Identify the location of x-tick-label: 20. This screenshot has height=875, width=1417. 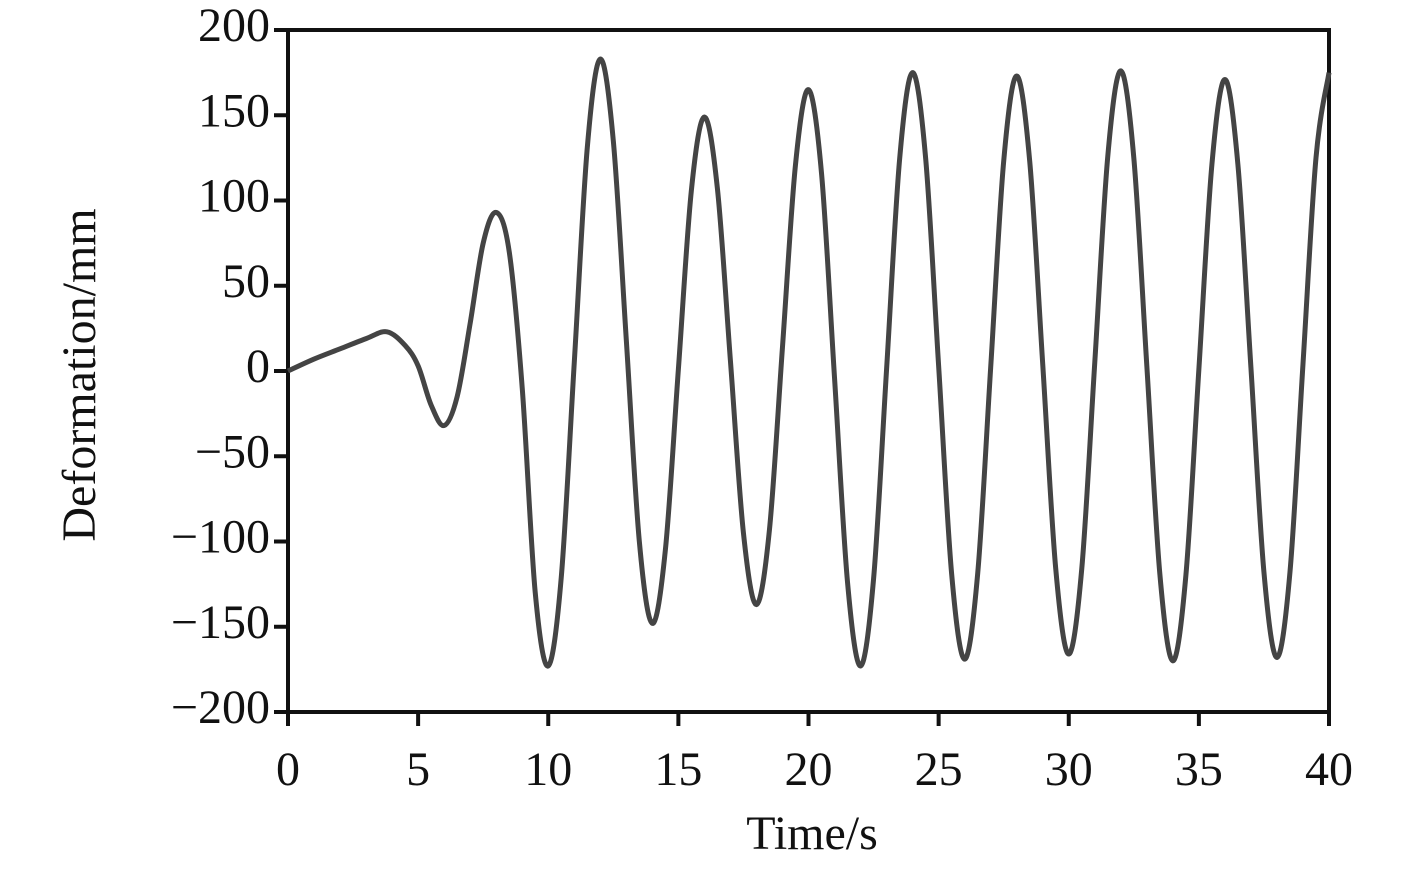
(809, 769).